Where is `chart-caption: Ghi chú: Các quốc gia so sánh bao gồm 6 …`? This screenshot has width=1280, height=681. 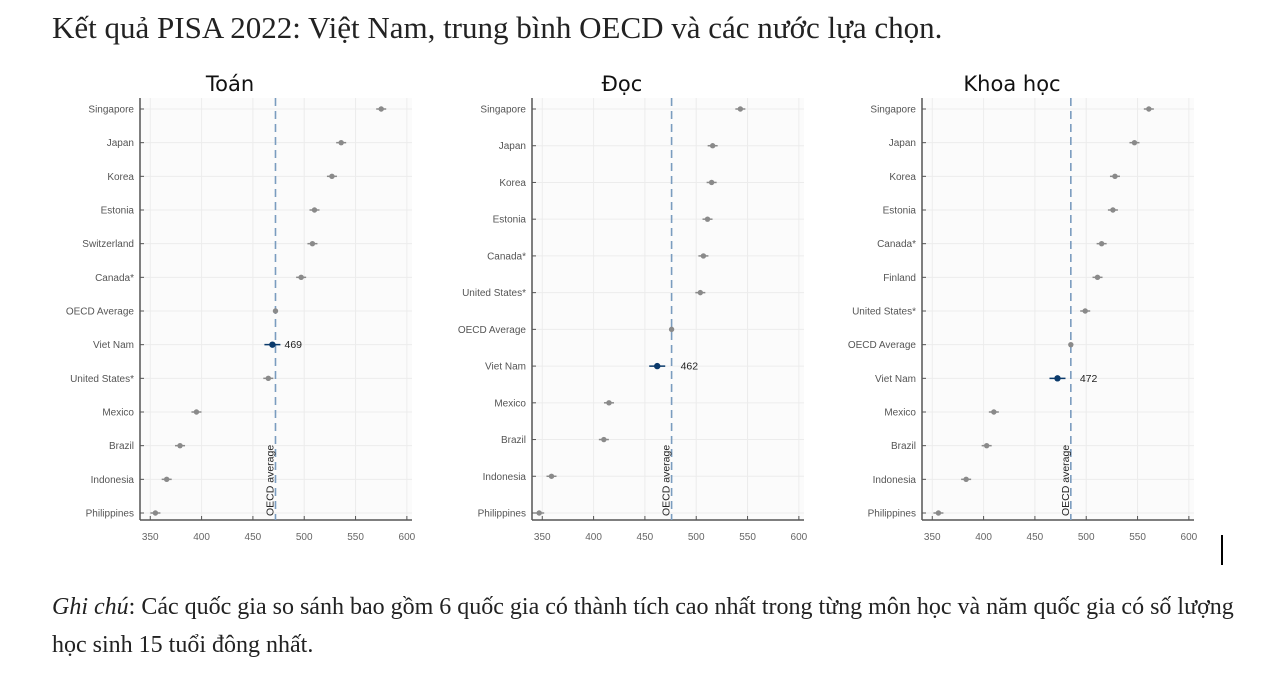 chart-caption: Ghi chú: Các quốc gia so sánh bao gồm 6 … is located at coordinates (652, 626).